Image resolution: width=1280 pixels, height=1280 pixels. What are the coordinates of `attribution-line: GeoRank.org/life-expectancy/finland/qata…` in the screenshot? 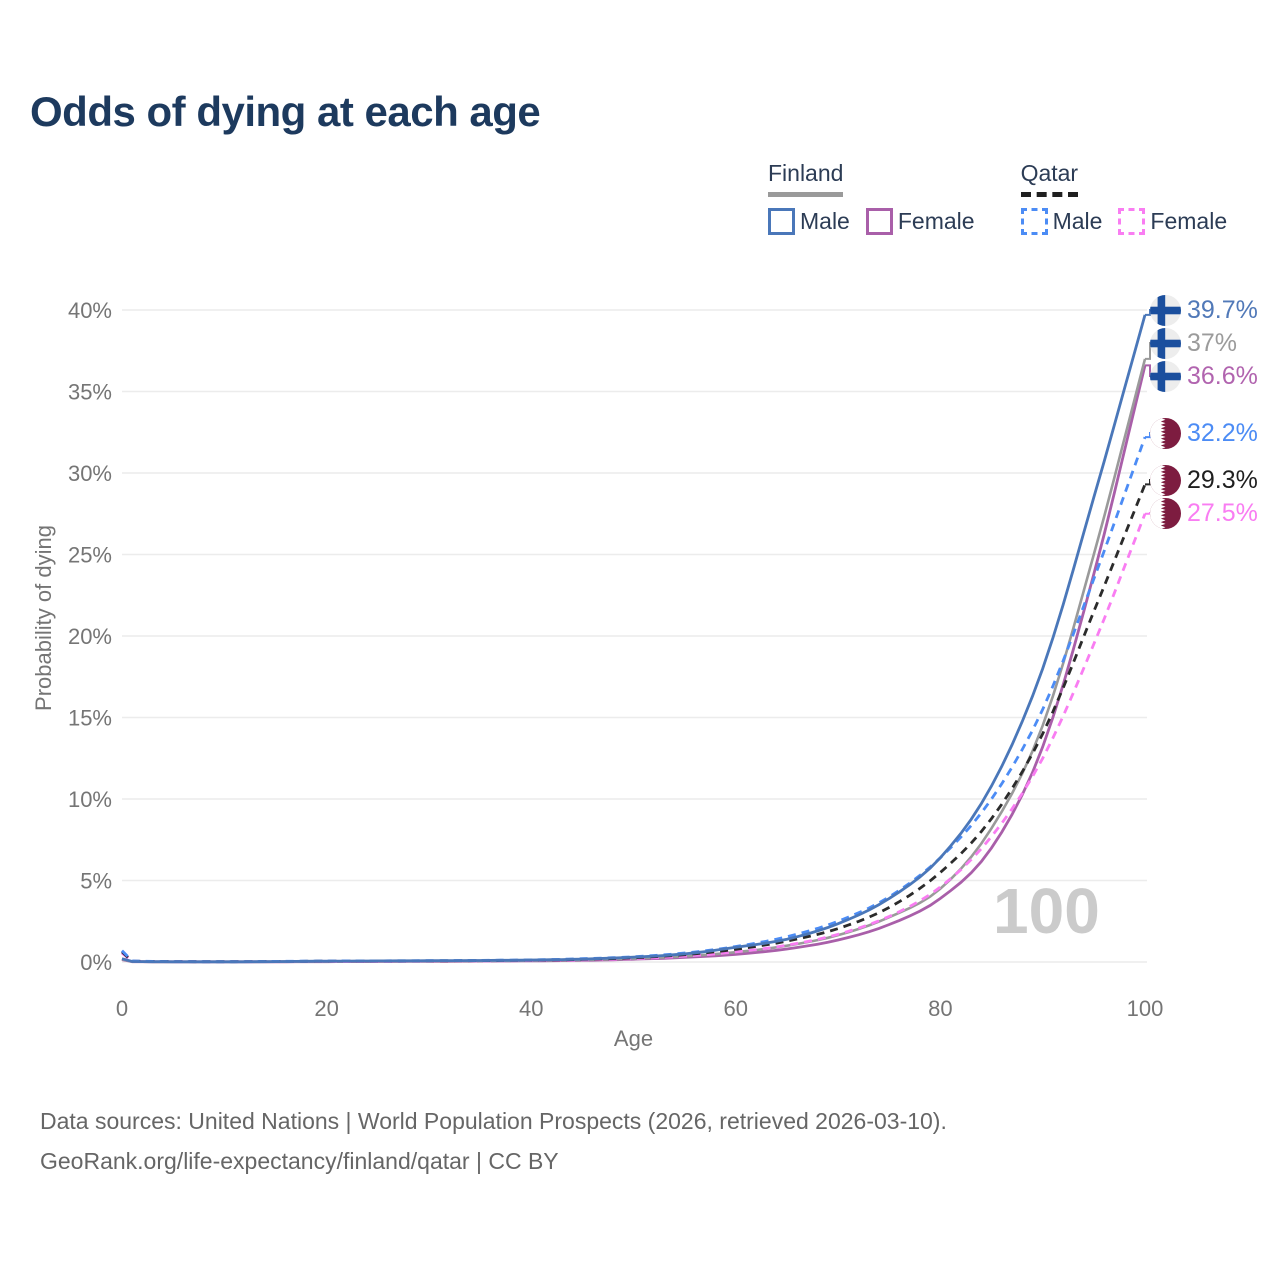 It's located at (299, 1161).